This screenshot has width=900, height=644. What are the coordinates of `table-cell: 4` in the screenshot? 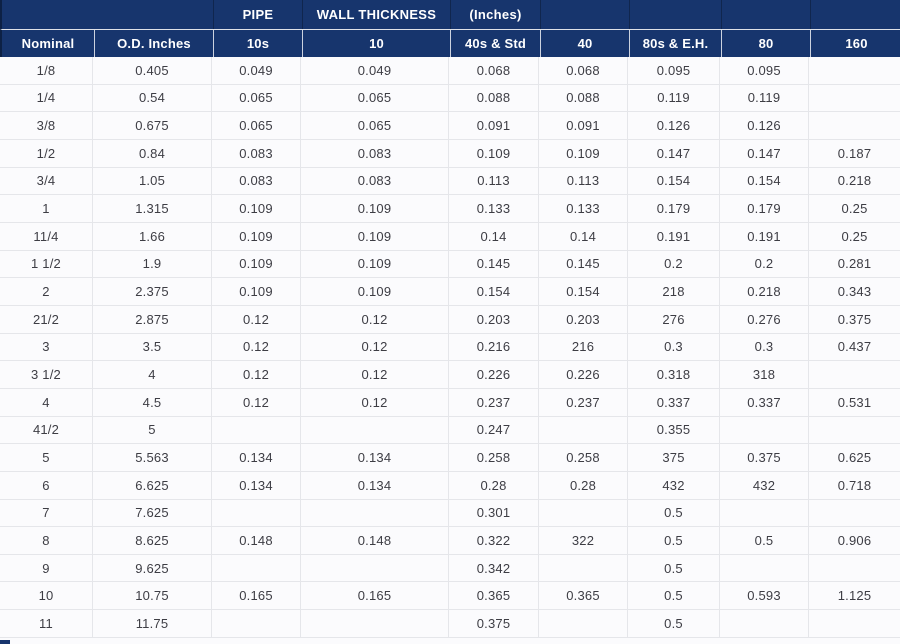 It's located at (151, 374).